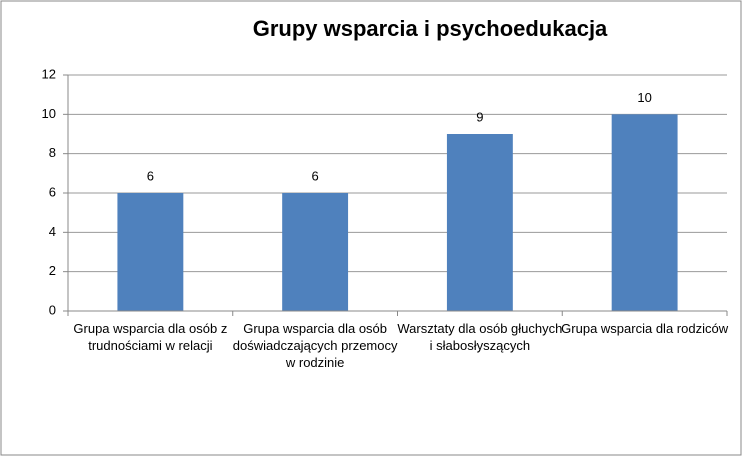 This screenshot has width=756, height=457. I want to click on y-tick-label: 6, so click(52, 191).